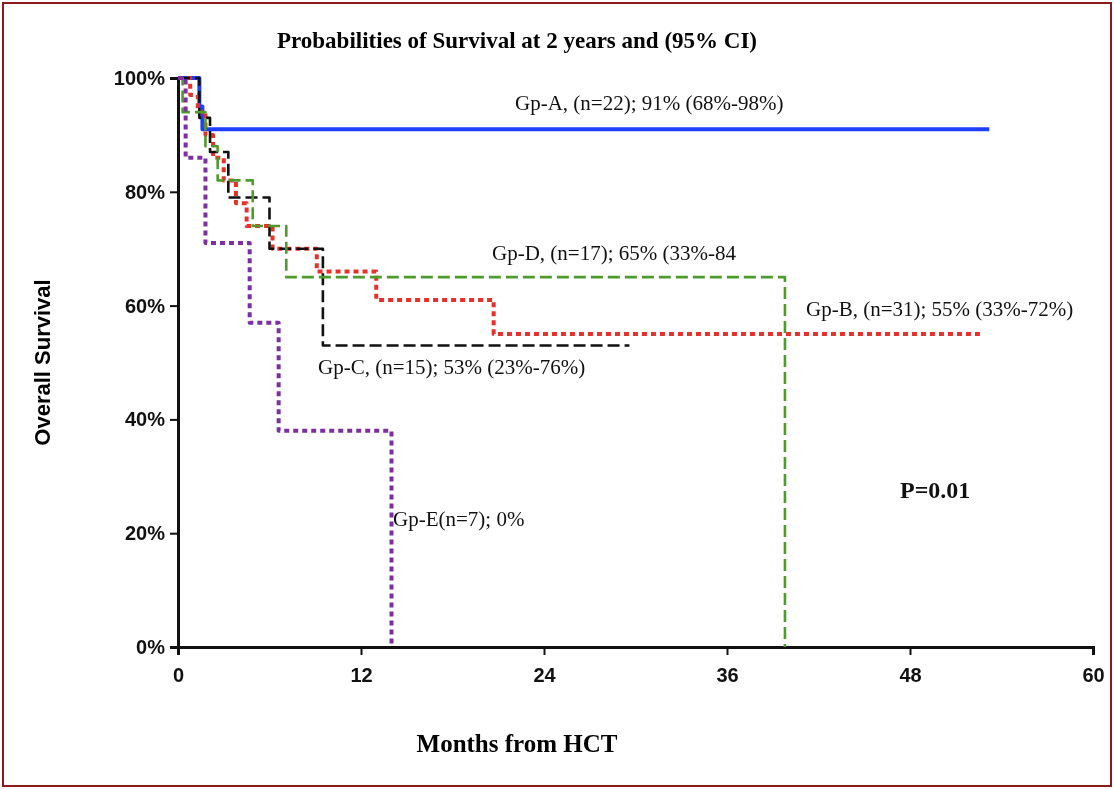 The height and width of the screenshot is (789, 1114). Describe the element at coordinates (145, 305) in the screenshot. I see `y-tick-label: 60%` at that location.